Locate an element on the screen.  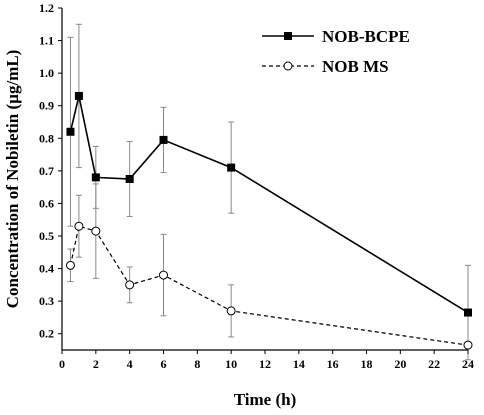
x-tick-label: 20 is located at coordinates (400, 364).